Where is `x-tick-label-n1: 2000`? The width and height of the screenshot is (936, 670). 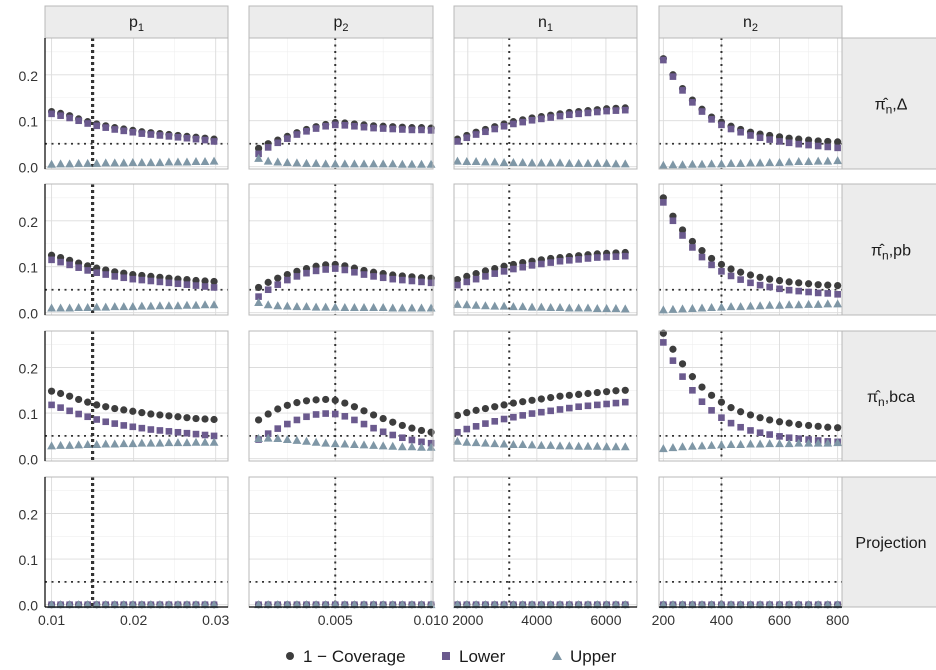
x-tick-label-n1: 2000 is located at coordinates (467, 620).